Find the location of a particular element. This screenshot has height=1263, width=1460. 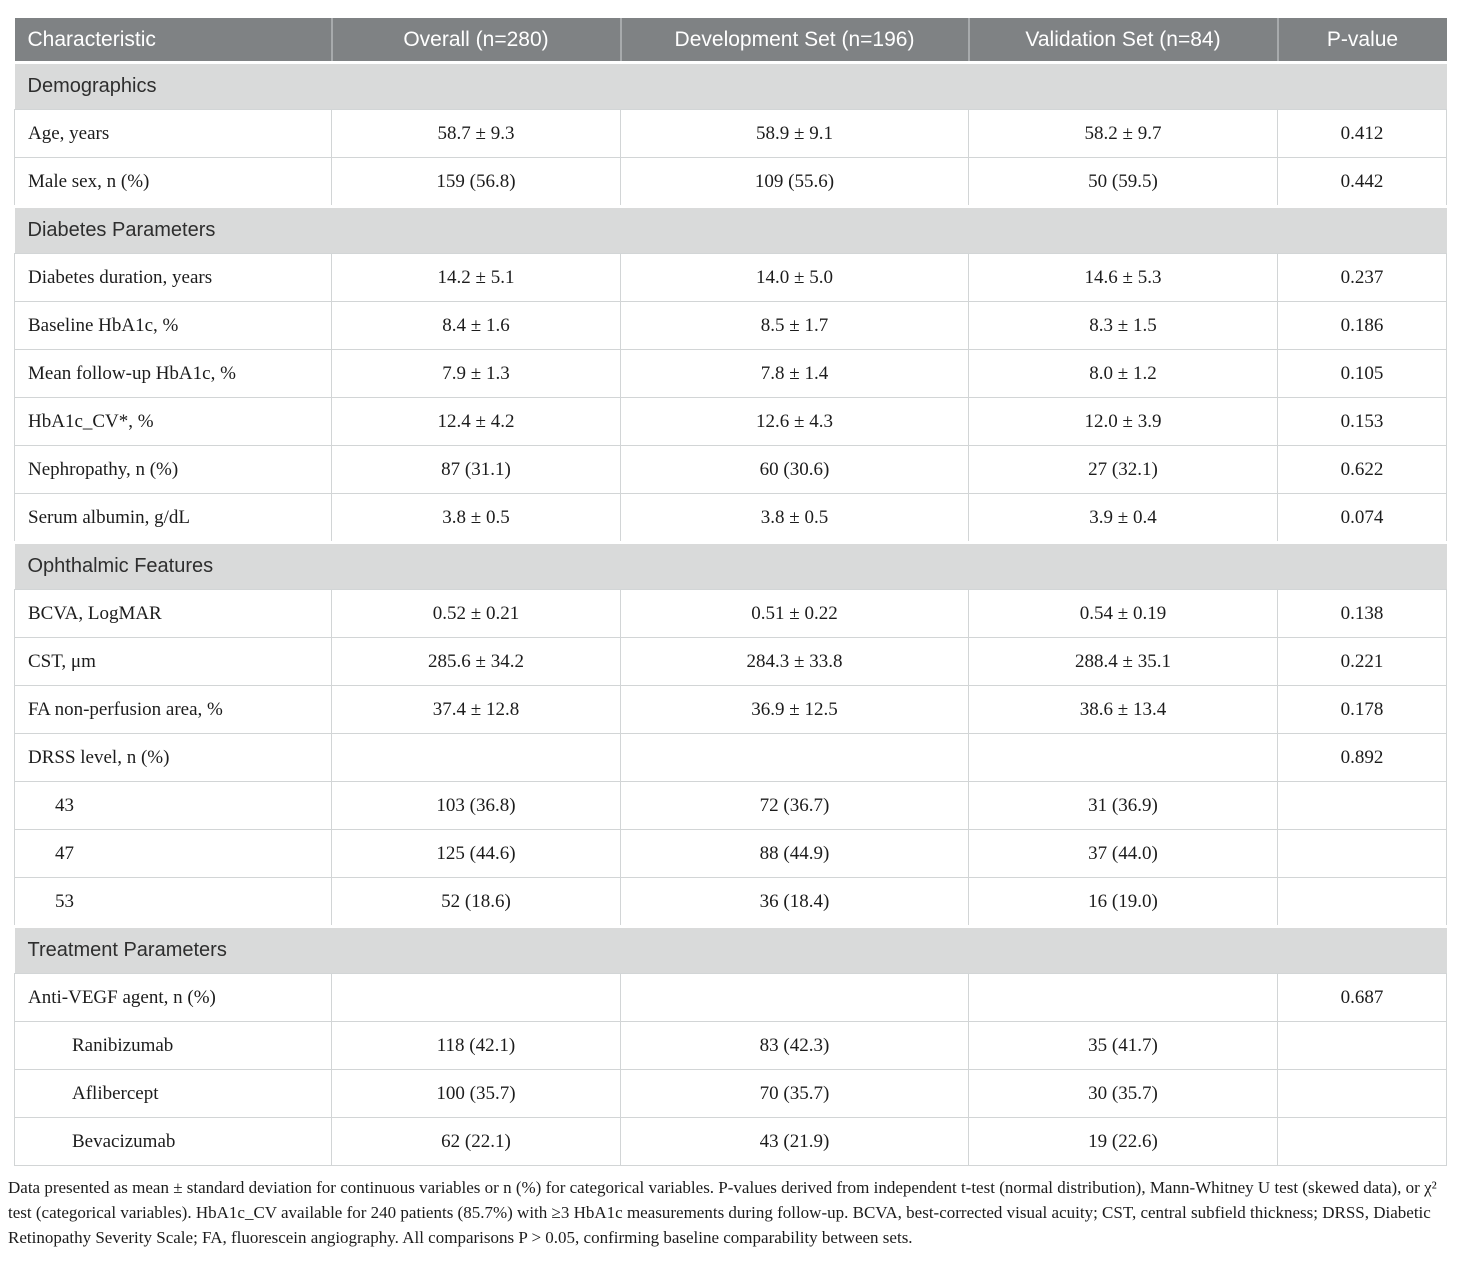

validation-value-cell: 288.4 ± 35.1 is located at coordinates (1123, 661).